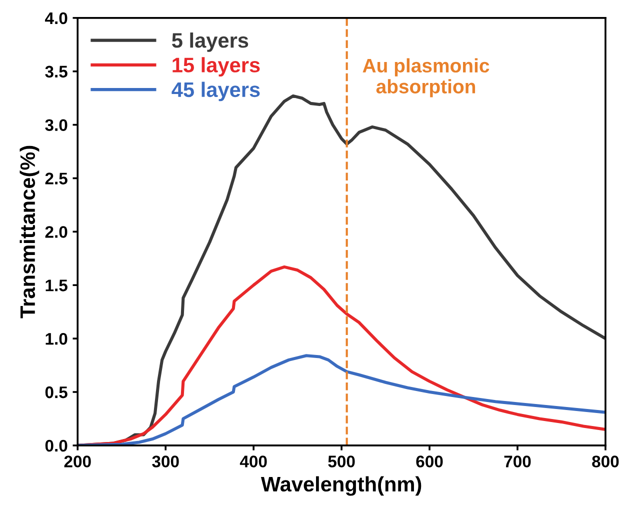  Describe the element at coordinates (57, 286) in the screenshot. I see `y-tick-label: 1.5` at that location.